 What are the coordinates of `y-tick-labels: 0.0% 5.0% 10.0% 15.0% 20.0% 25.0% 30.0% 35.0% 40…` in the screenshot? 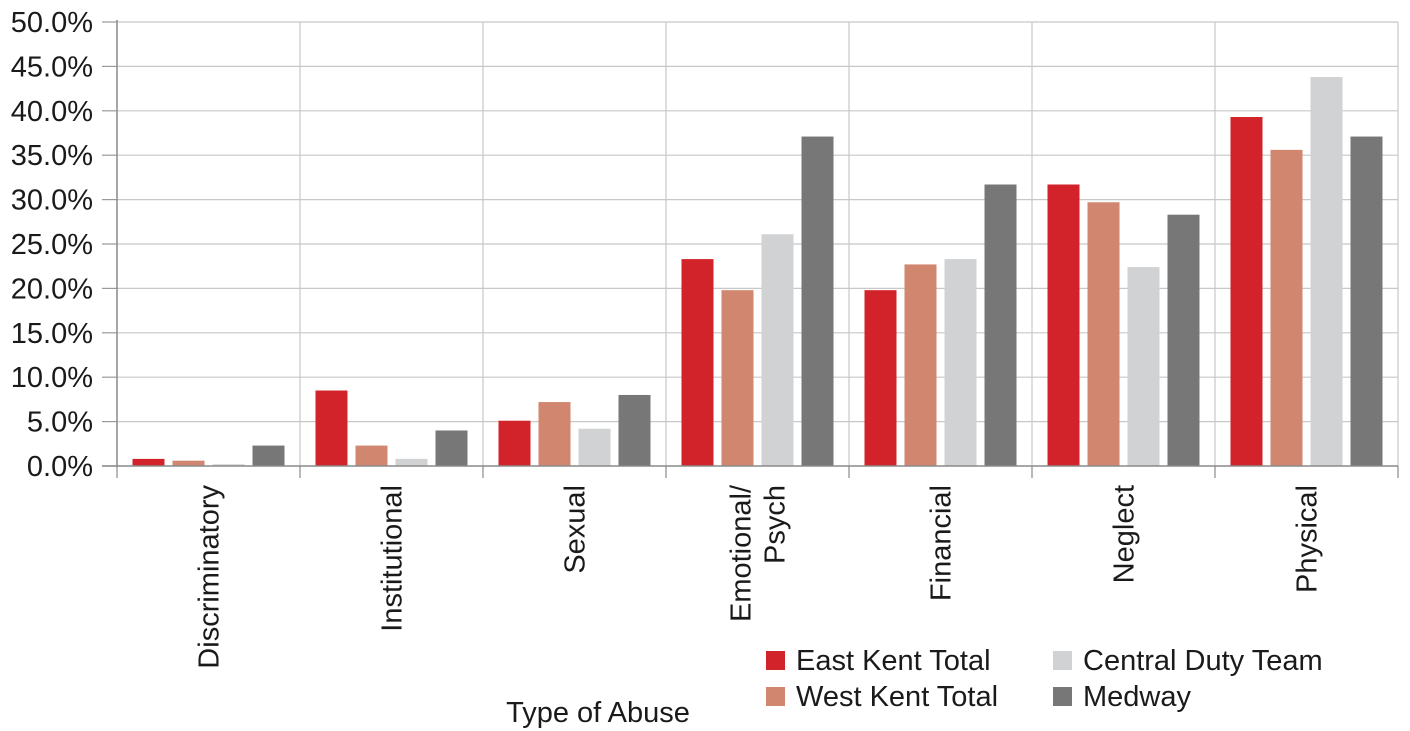 It's located at (52, 245).